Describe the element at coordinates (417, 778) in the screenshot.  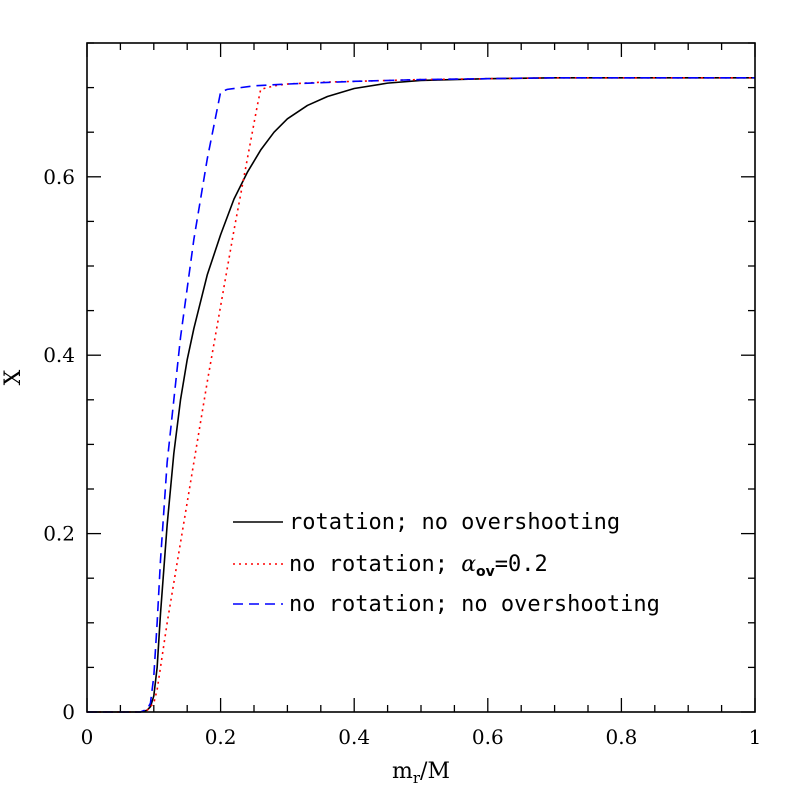
I see `x-axis-label-sub: r` at that location.